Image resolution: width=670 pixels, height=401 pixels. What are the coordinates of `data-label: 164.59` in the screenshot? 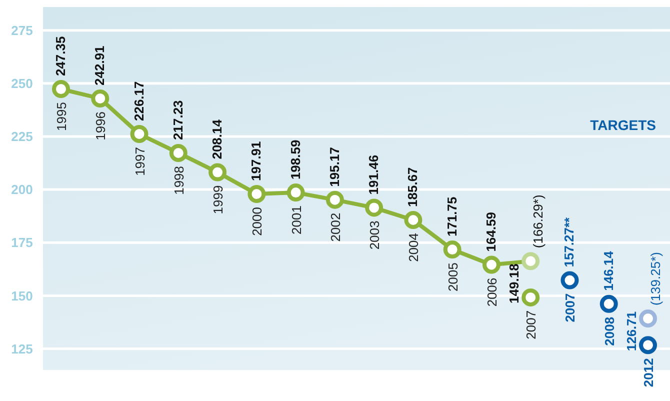 It's located at (490, 232).